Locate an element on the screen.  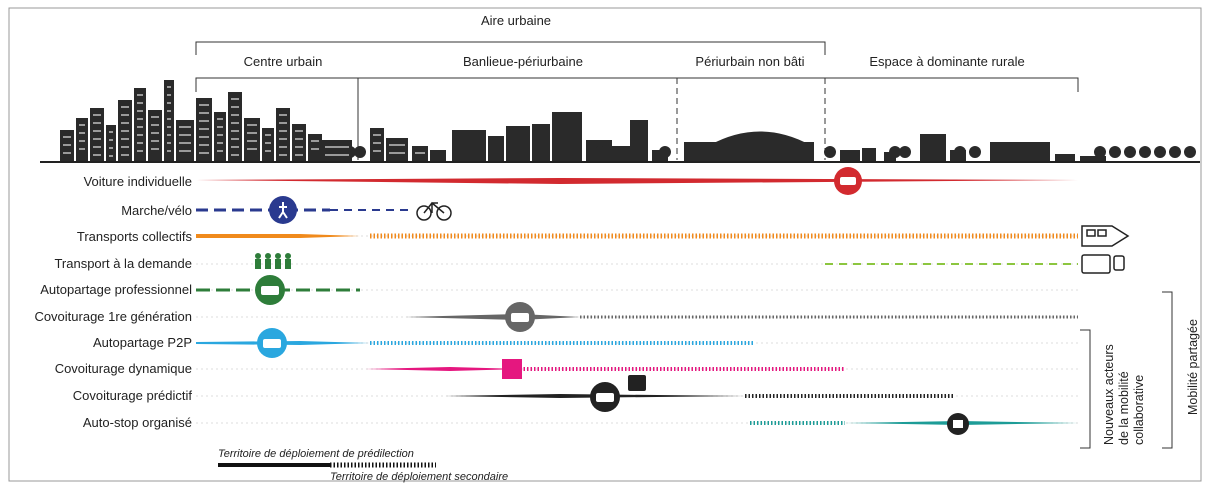
map-icon is located at coordinates (512, 369).